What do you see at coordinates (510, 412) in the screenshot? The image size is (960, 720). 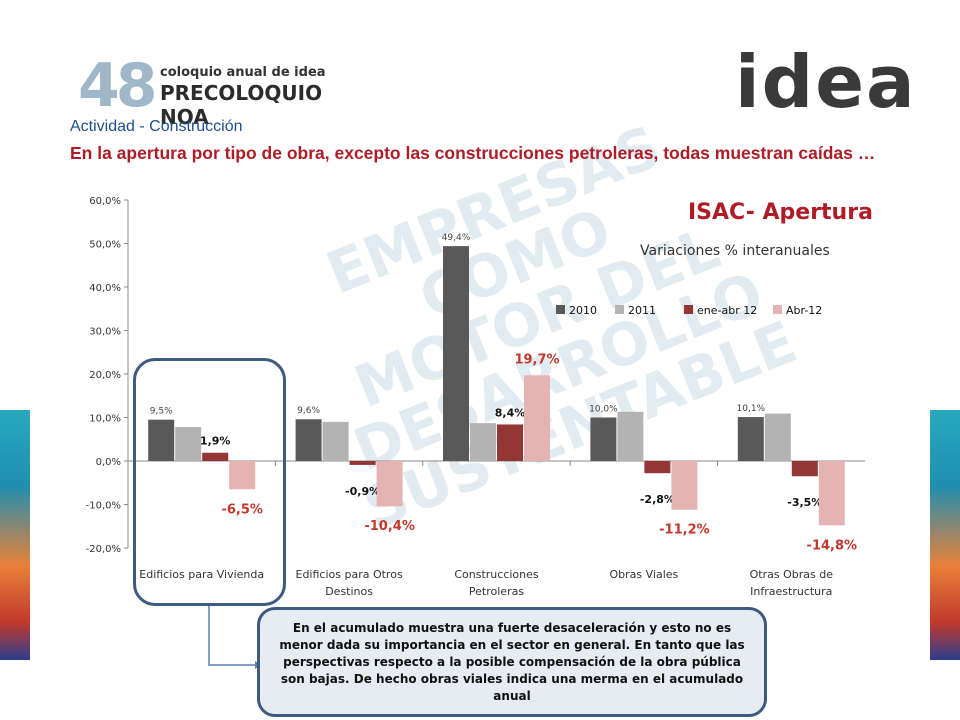 I see `data-label: 8,4%` at bounding box center [510, 412].